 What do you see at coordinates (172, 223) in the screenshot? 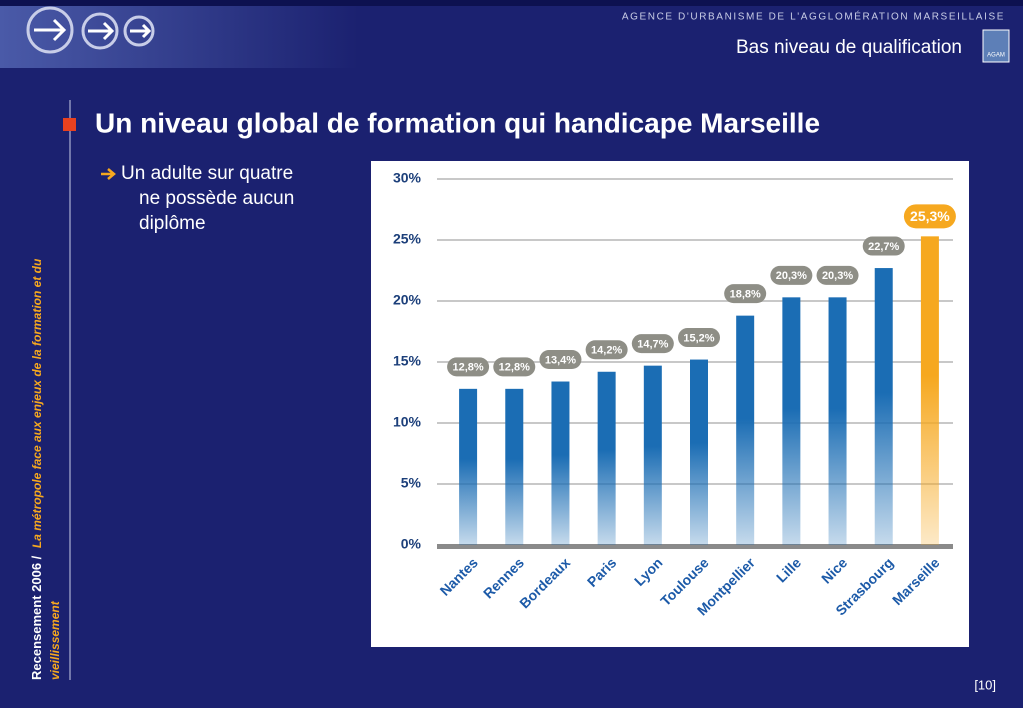
I see `bullet-line: diplôme` at bounding box center [172, 223].